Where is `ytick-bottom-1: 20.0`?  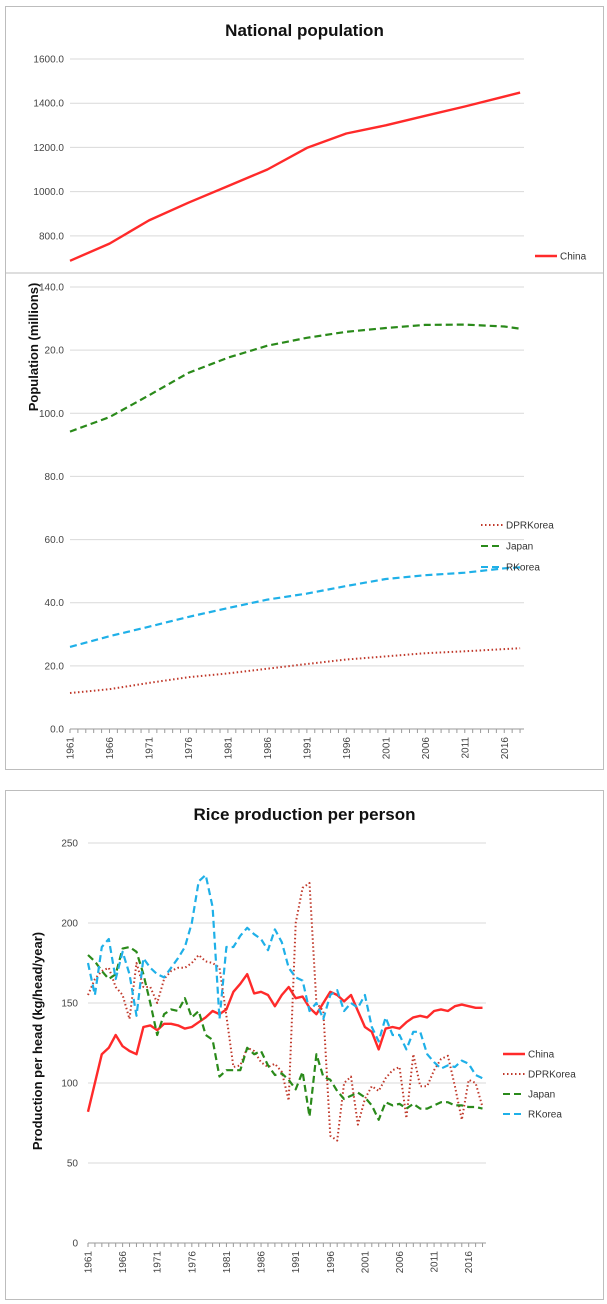 ytick-bottom-1: 20.0 is located at coordinates (55, 666).